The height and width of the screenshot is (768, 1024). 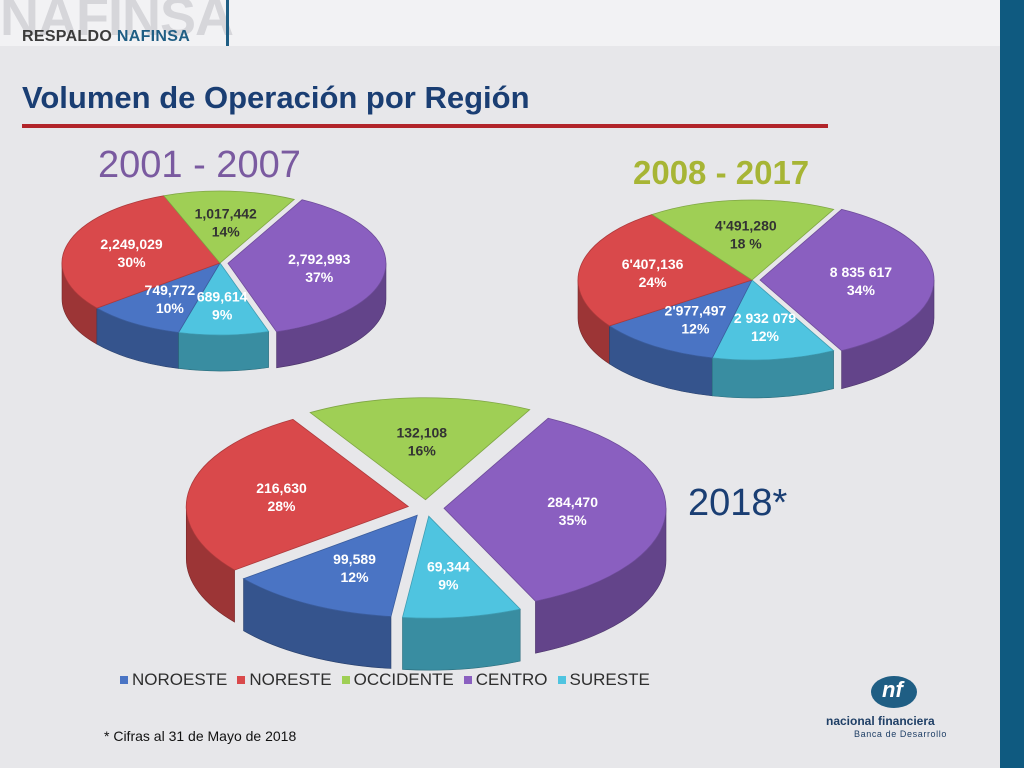 I want to click on page-title: Volumen de Operación por Región, so click(x=276, y=97).